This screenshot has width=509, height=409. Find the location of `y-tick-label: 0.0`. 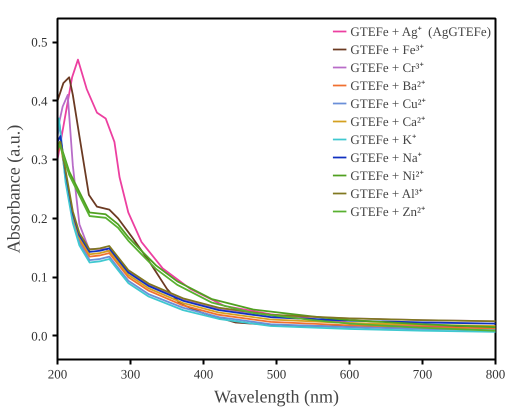

y-tick-label: 0.0 is located at coordinates (39, 336).